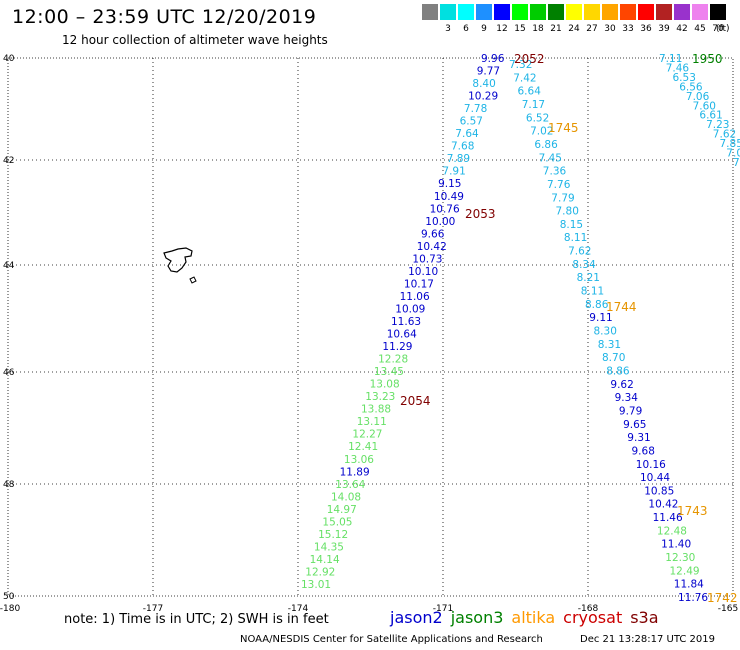  What do you see at coordinates (520, 29) in the screenshot?
I see `scale-label: 15` at bounding box center [520, 29].